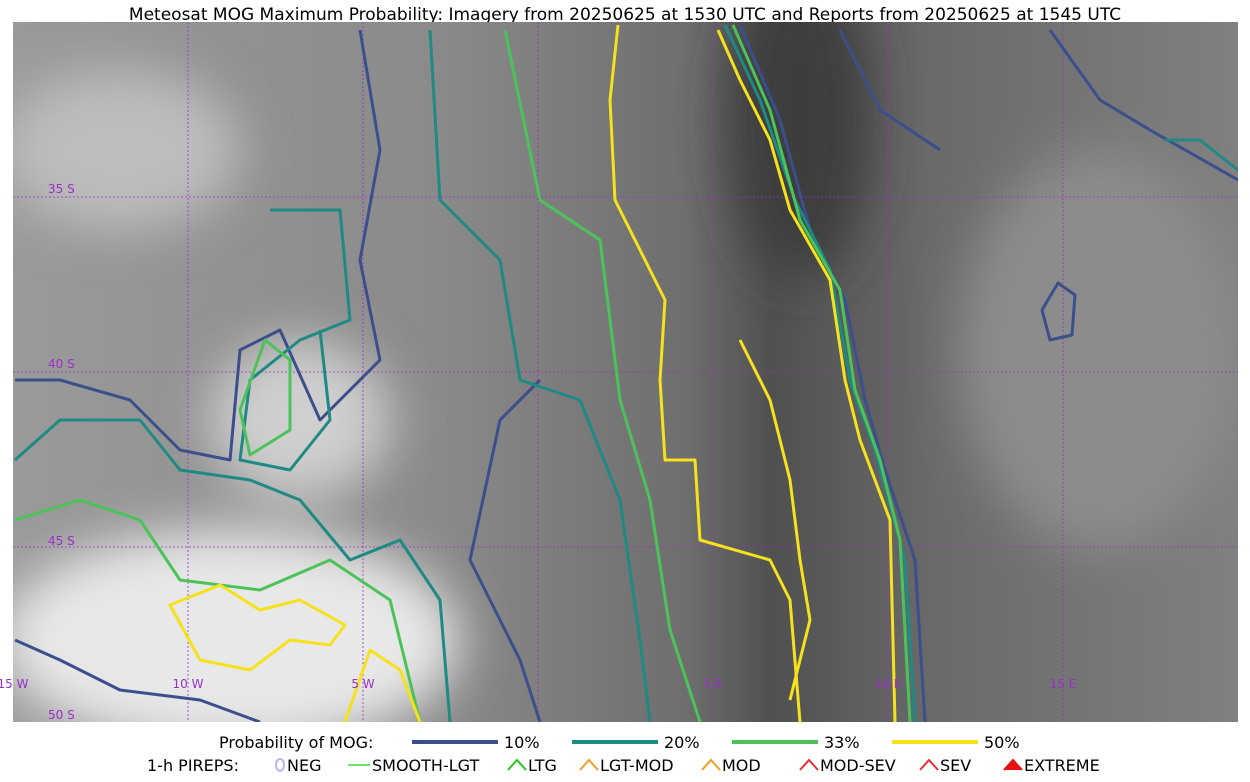 The width and height of the screenshot is (1250, 782). I want to click on lon-label: 15 W, so click(14, 684).